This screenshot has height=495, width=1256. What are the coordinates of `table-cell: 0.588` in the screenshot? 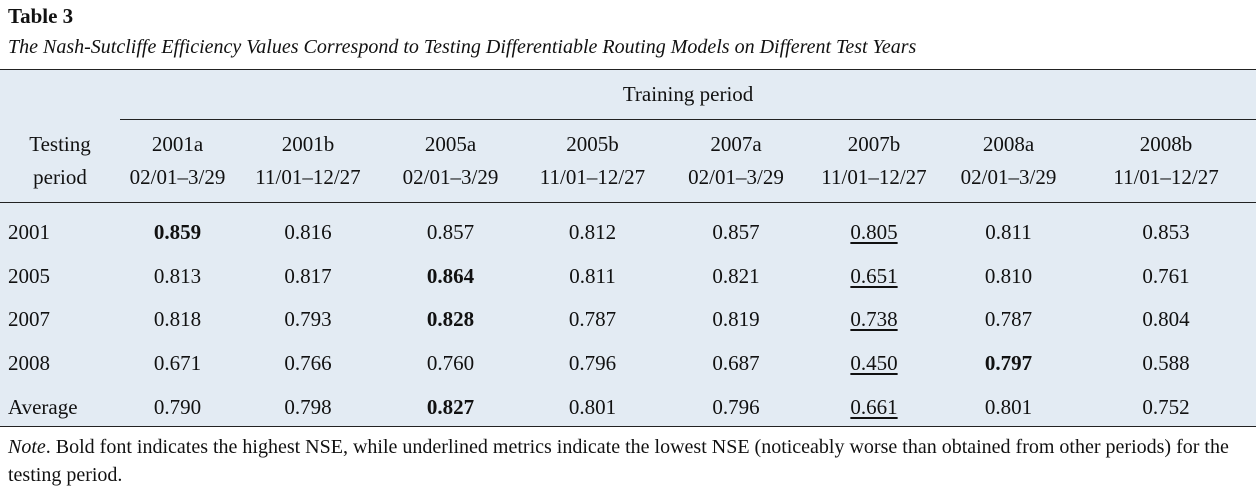 It's located at (1166, 364).